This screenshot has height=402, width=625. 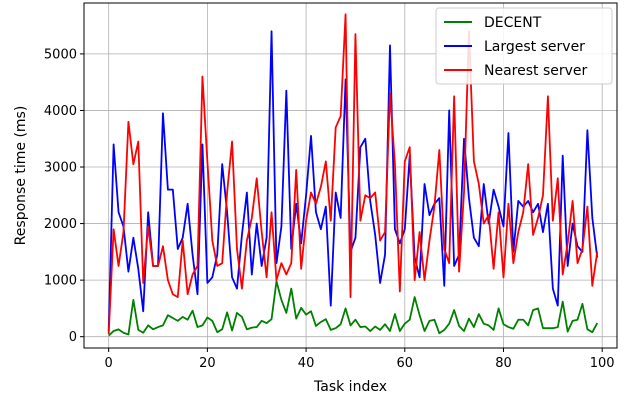 What do you see at coordinates (60, 168) in the screenshot?
I see `y-tick-label: 3000` at bounding box center [60, 168].